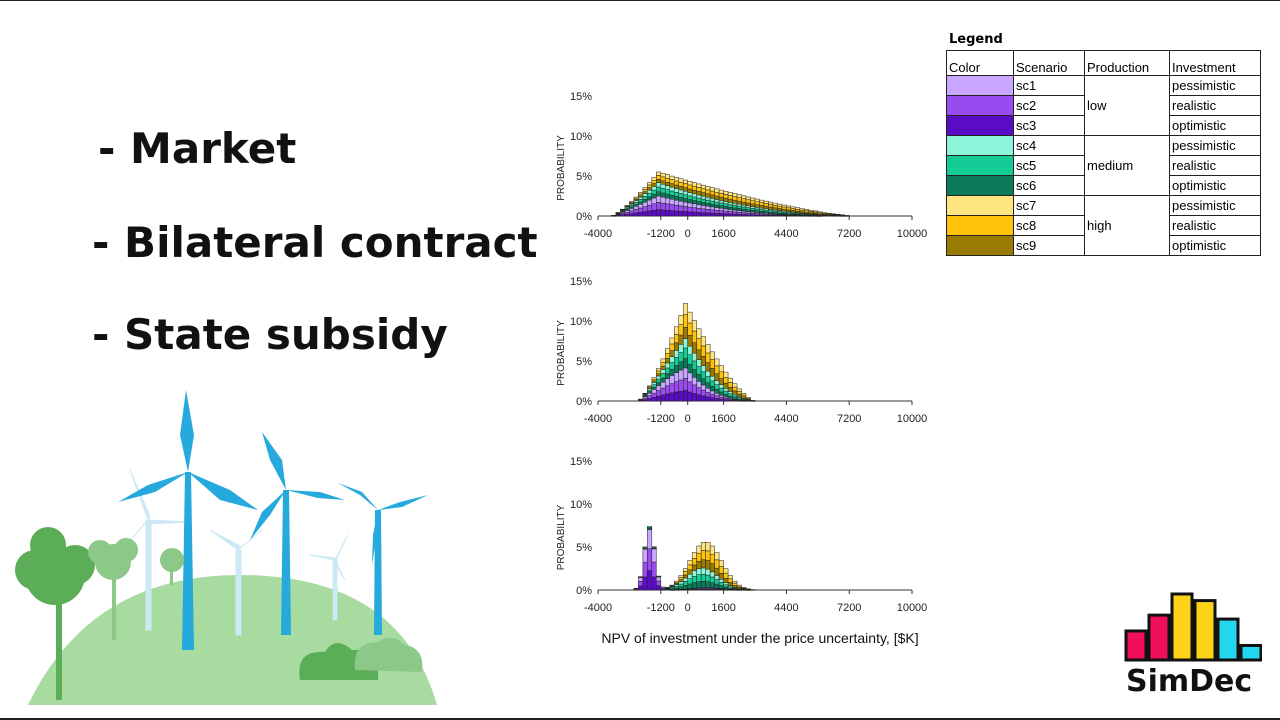 This screenshot has height=720, width=1280. What do you see at coordinates (1193, 627) in the screenshot?
I see `simdec-logo-bars` at bounding box center [1193, 627].